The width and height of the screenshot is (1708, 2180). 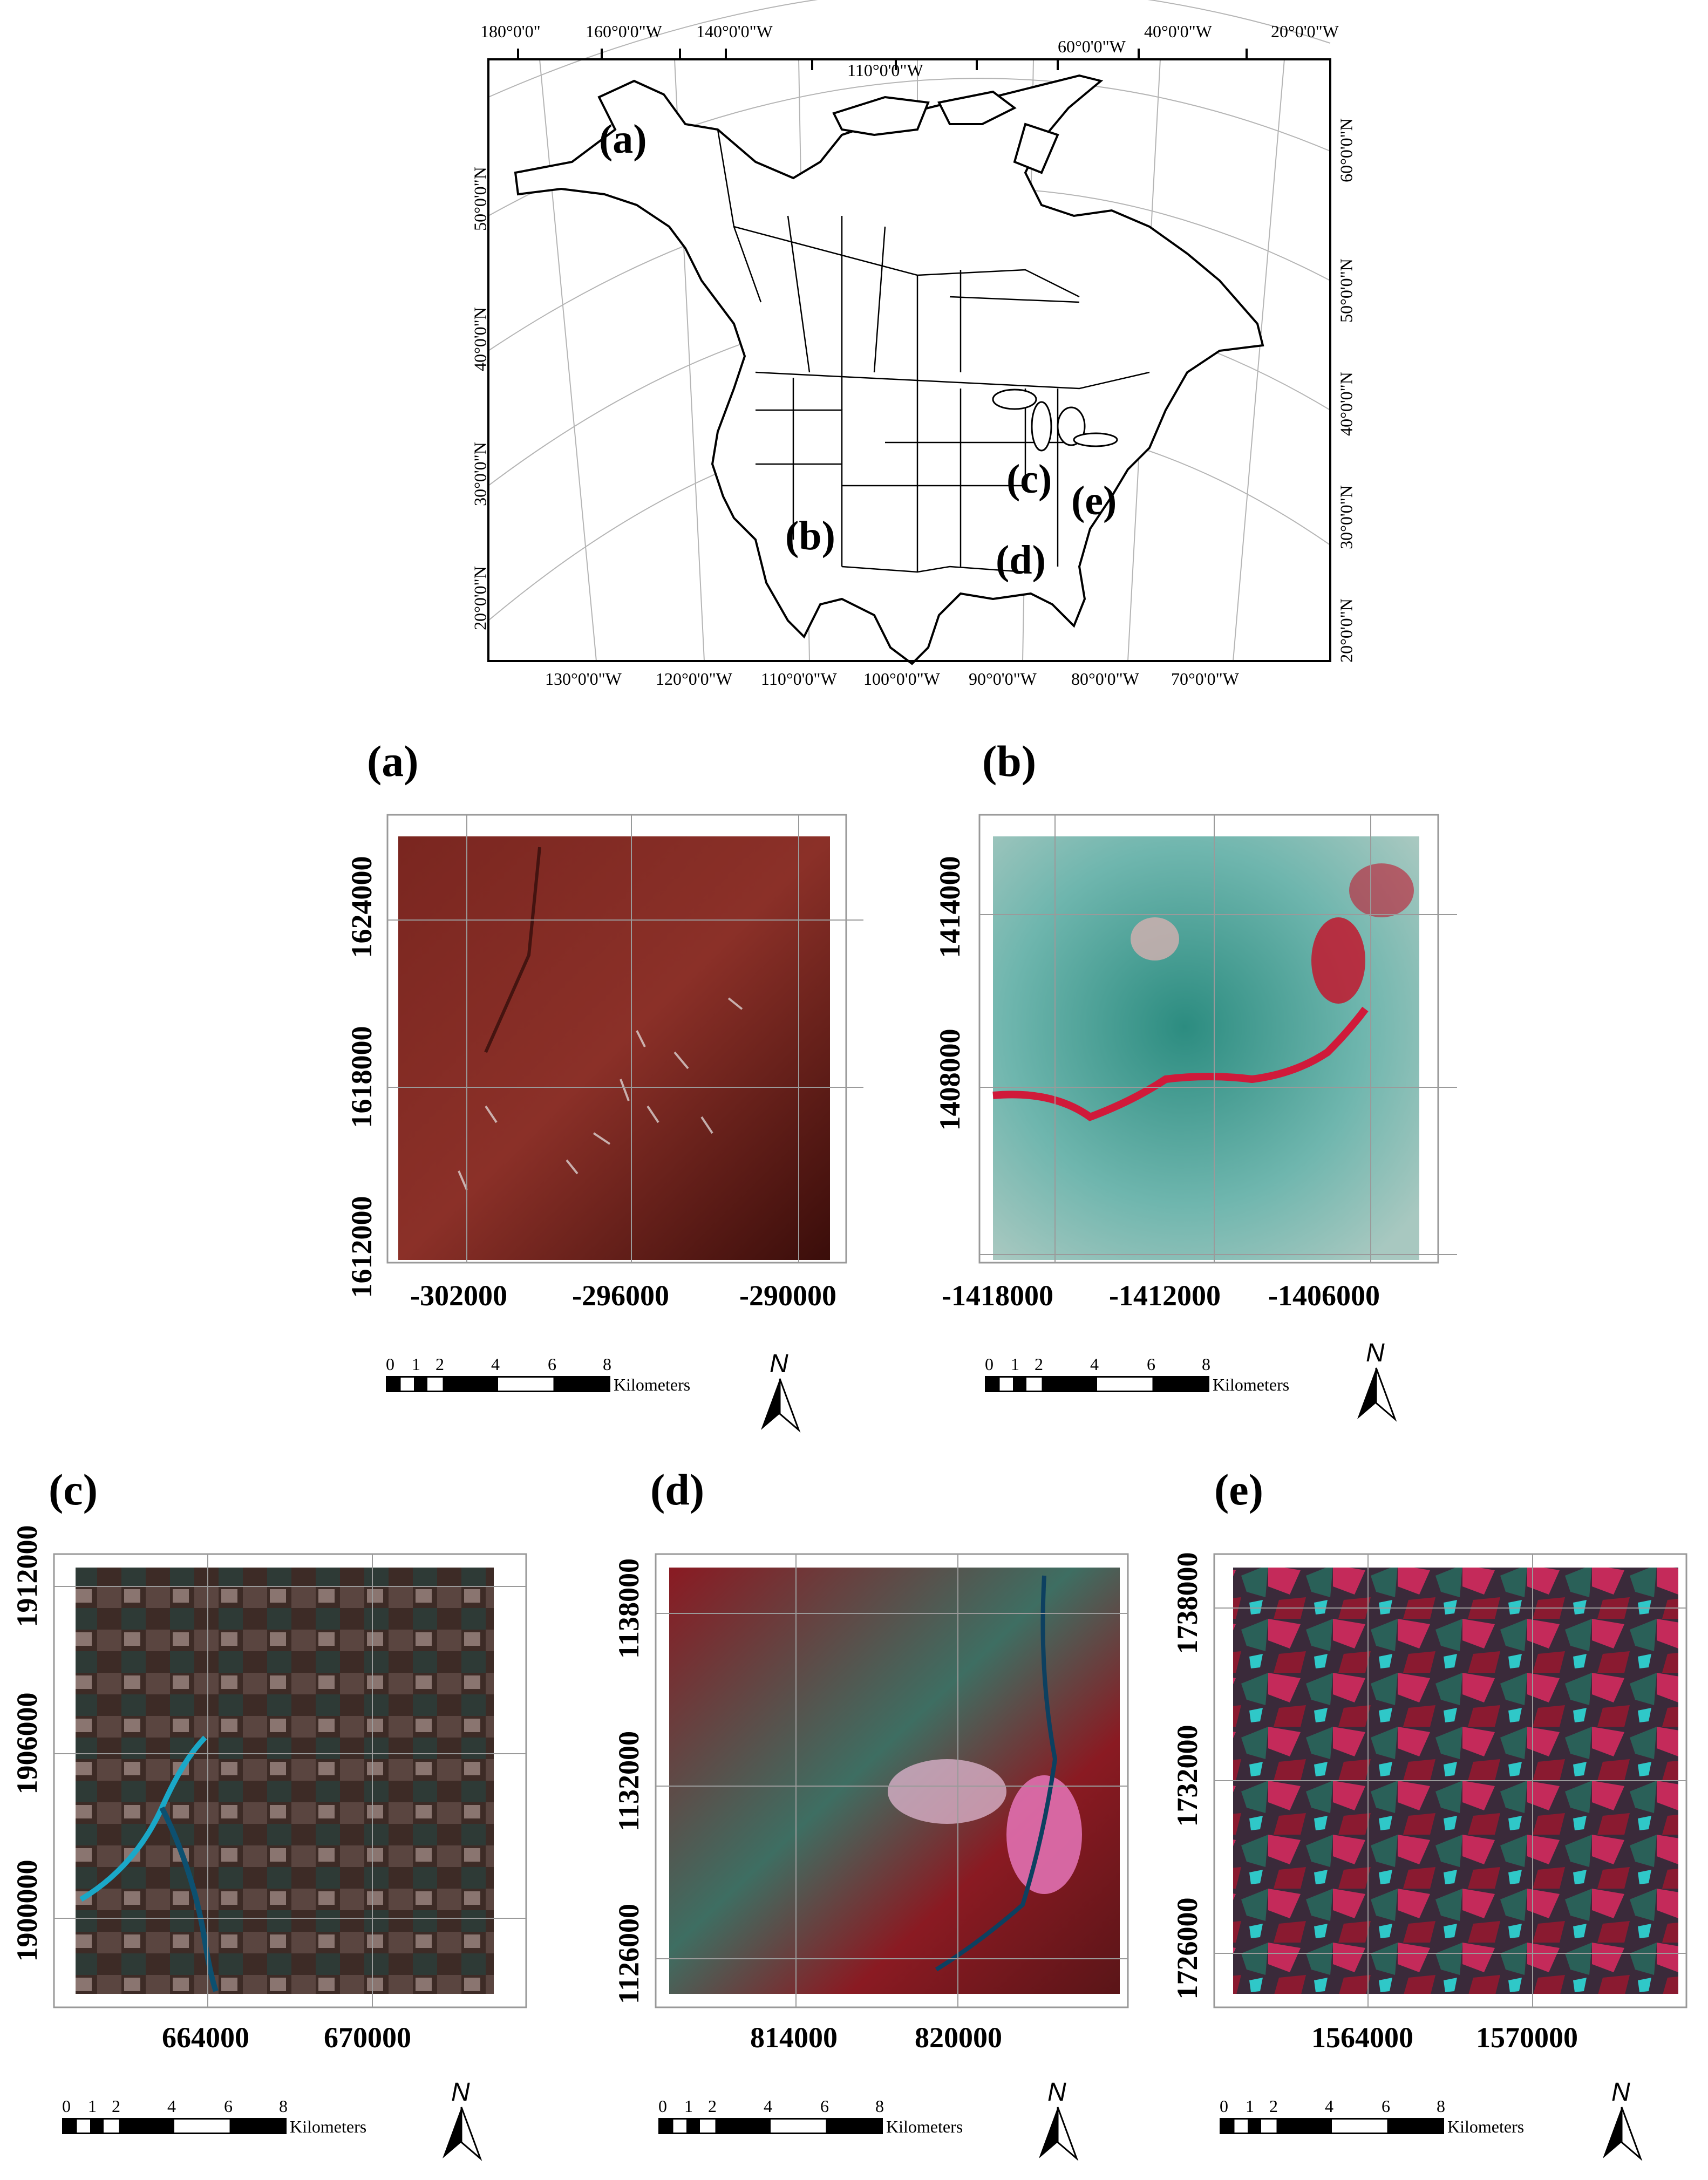 I want to click on left-lat-label: 50°0'0"N, so click(x=480, y=199).